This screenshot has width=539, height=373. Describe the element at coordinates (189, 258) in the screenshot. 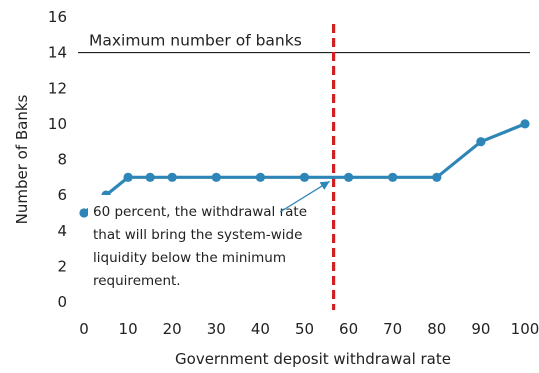

I see `annotation-line: liquidity below the minimum` at that location.